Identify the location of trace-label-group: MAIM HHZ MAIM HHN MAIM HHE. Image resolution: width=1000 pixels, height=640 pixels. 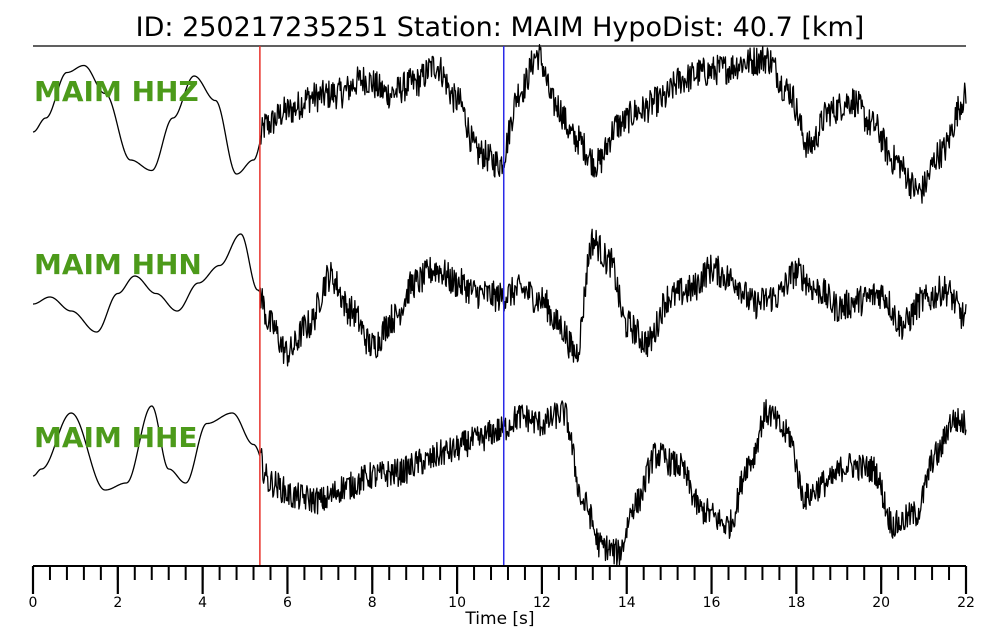
(118, 264).